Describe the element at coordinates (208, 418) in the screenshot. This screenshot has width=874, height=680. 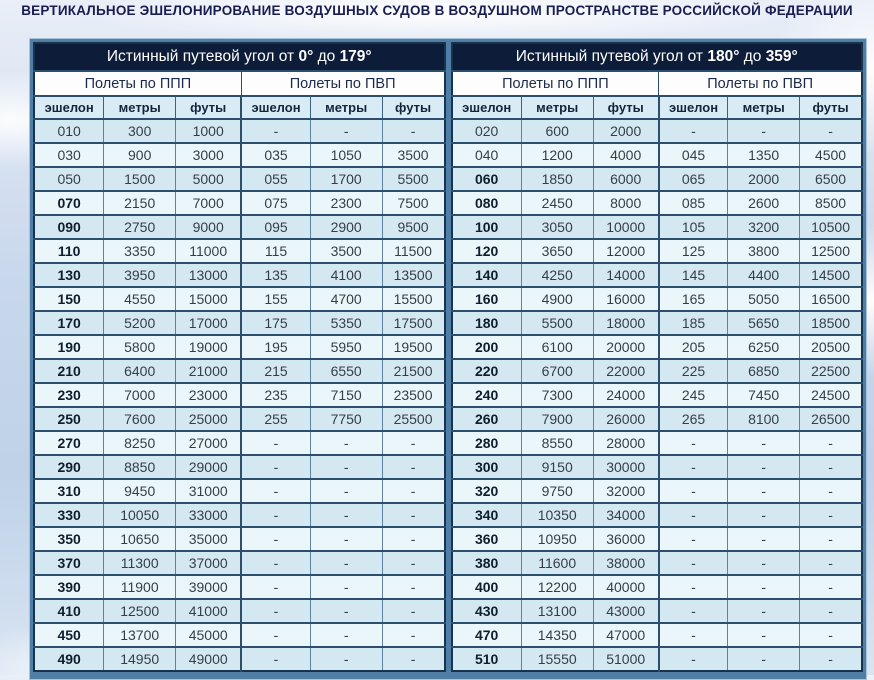
I see `cell-feet: 25000` at that location.